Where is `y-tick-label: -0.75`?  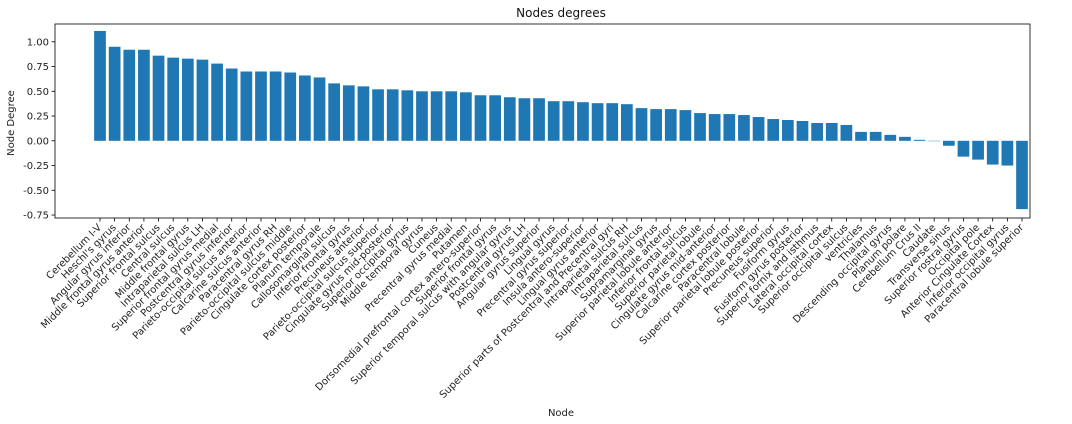 y-tick-label: -0.75 is located at coordinates (36, 216).